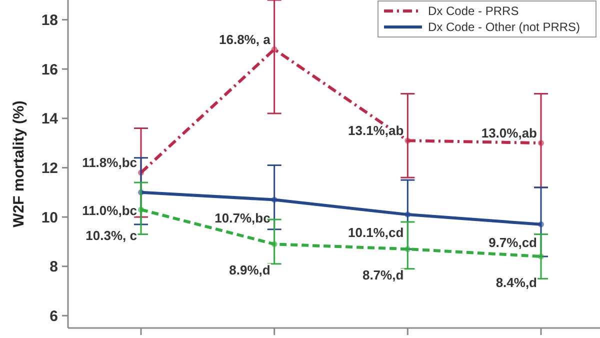 This screenshot has width=600, height=338. I want to click on legend-label: Dx Code - PRRS, so click(473, 11).